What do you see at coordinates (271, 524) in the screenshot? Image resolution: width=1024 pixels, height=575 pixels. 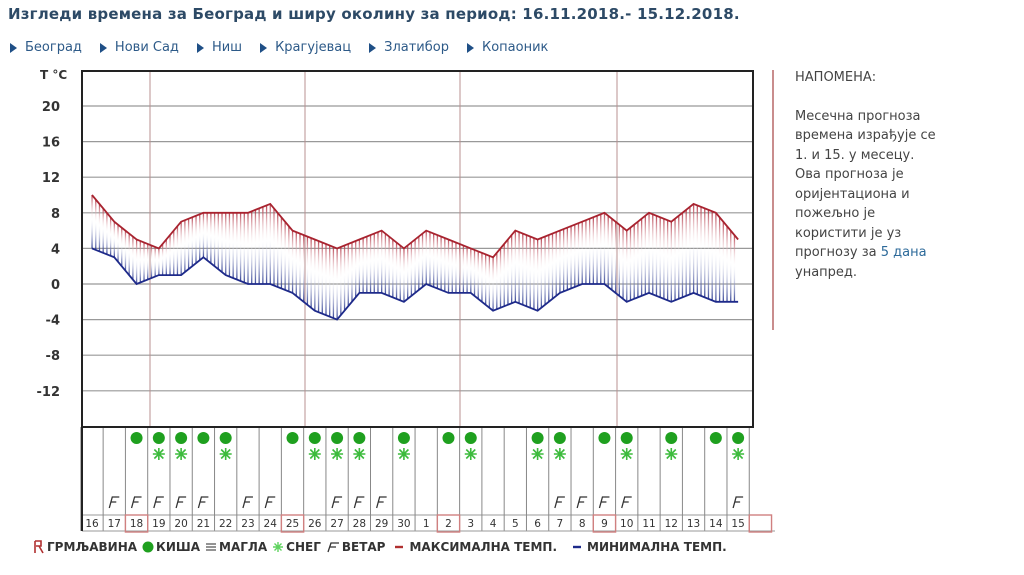 I see `day-label: 24` at bounding box center [271, 524].